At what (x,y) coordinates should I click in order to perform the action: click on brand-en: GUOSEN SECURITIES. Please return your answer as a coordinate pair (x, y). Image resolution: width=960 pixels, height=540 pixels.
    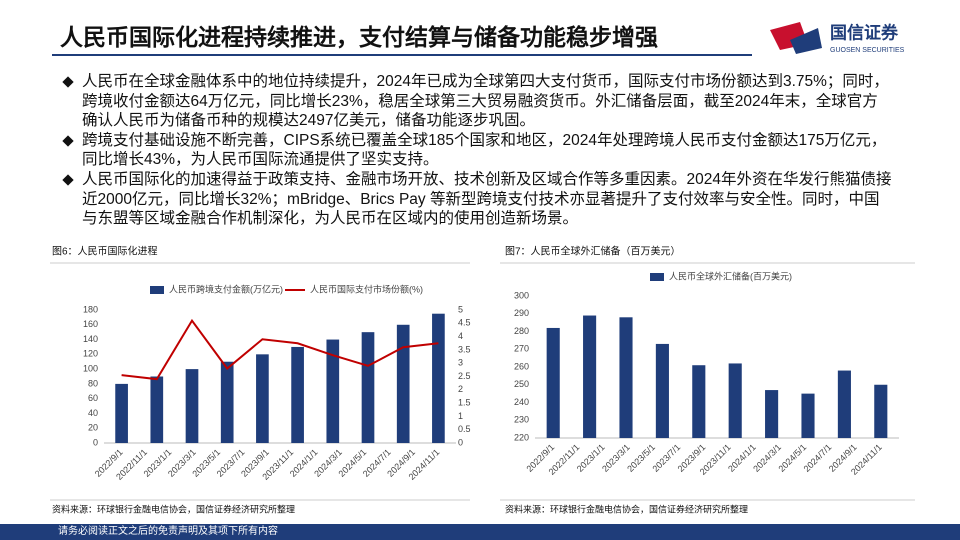
    Looking at the image, I should click on (867, 50).